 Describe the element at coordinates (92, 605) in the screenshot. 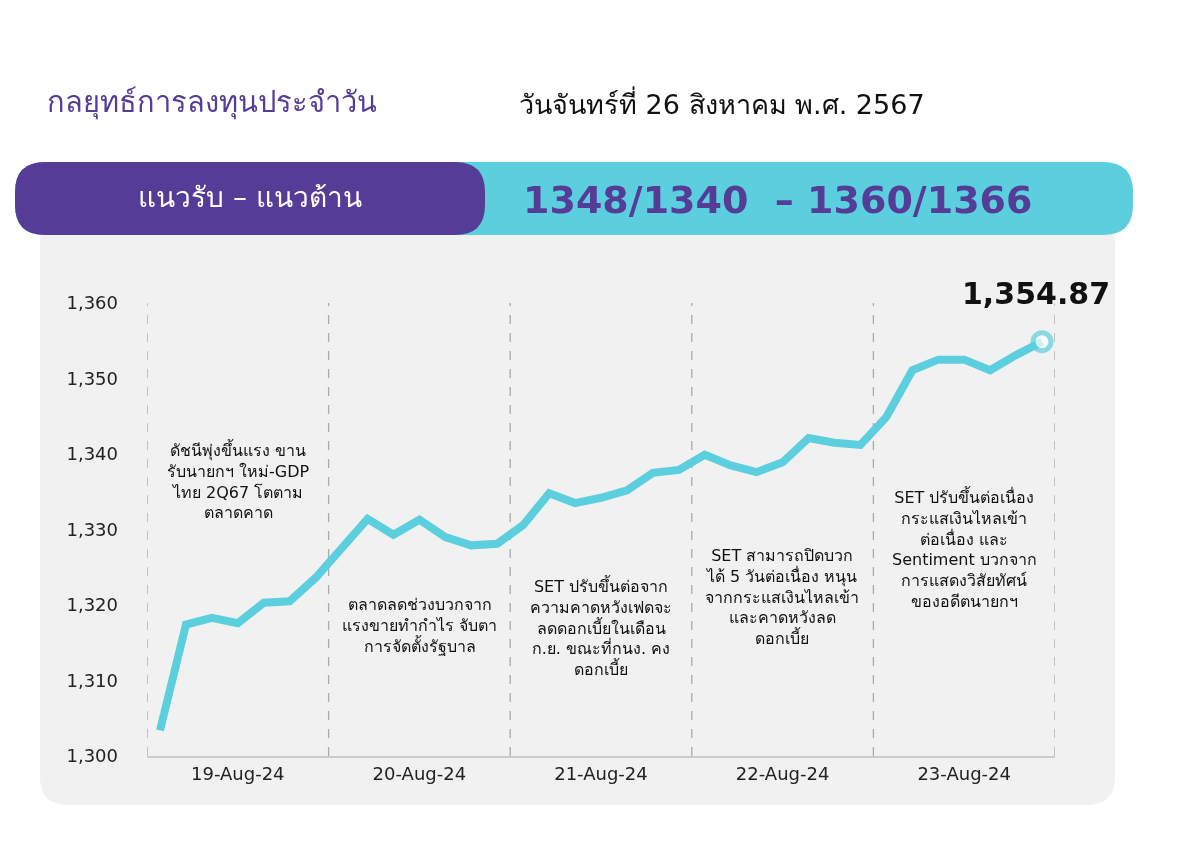

I see `y-tick-label: 1,320` at that location.